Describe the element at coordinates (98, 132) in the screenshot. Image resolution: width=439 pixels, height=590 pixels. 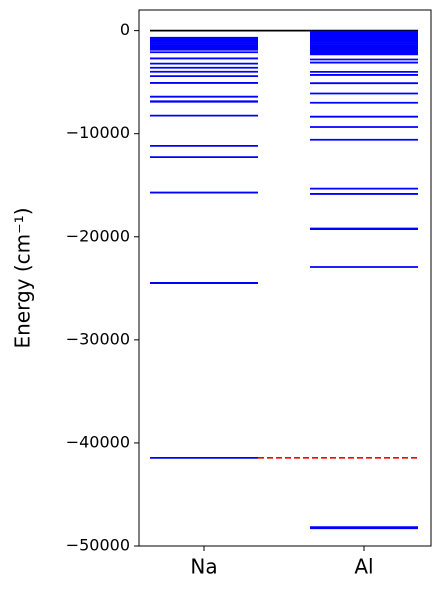
I see `y-tick-label: −10000` at that location.